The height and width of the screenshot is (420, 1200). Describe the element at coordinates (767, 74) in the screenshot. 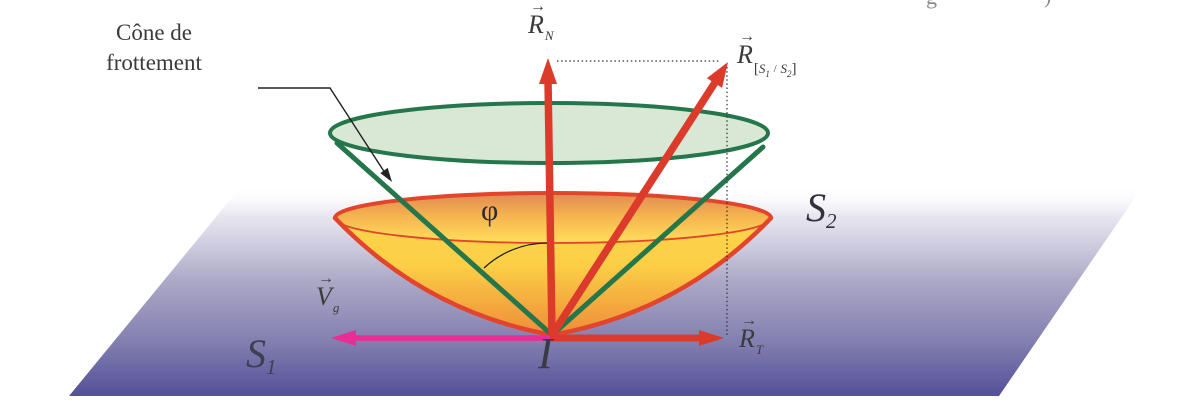

I see `sub-s1-index: 1` at that location.